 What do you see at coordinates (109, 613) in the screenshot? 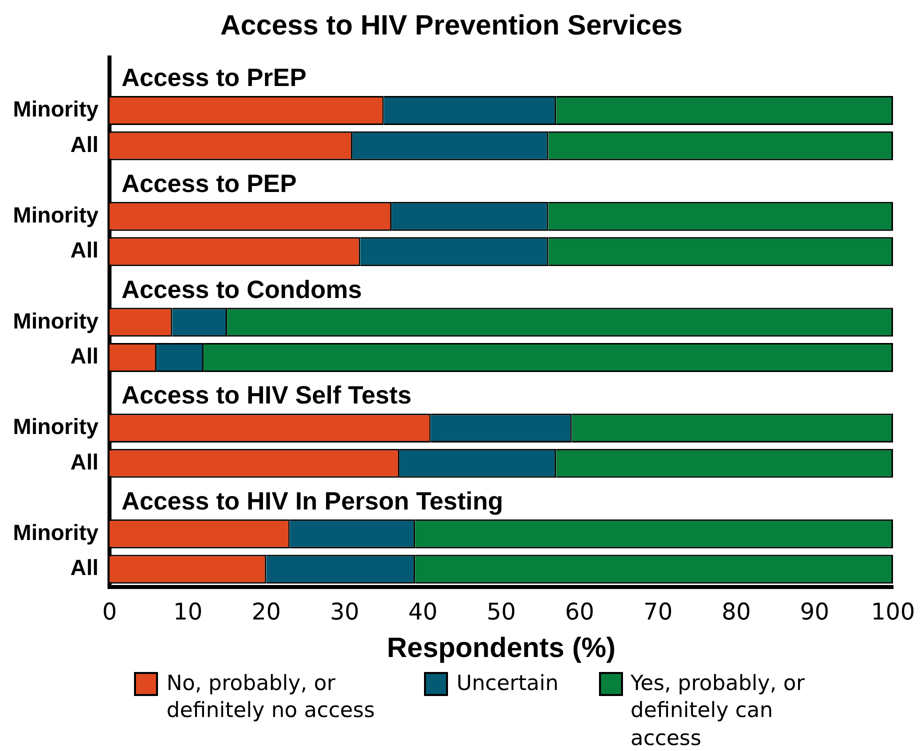
I see `x-tick-label: 0` at bounding box center [109, 613].